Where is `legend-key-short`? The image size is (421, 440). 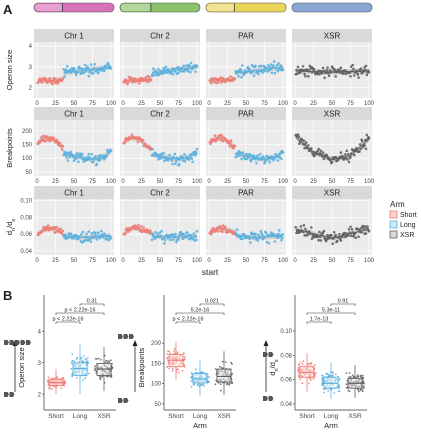 legend-key-short is located at coordinates (393, 214).